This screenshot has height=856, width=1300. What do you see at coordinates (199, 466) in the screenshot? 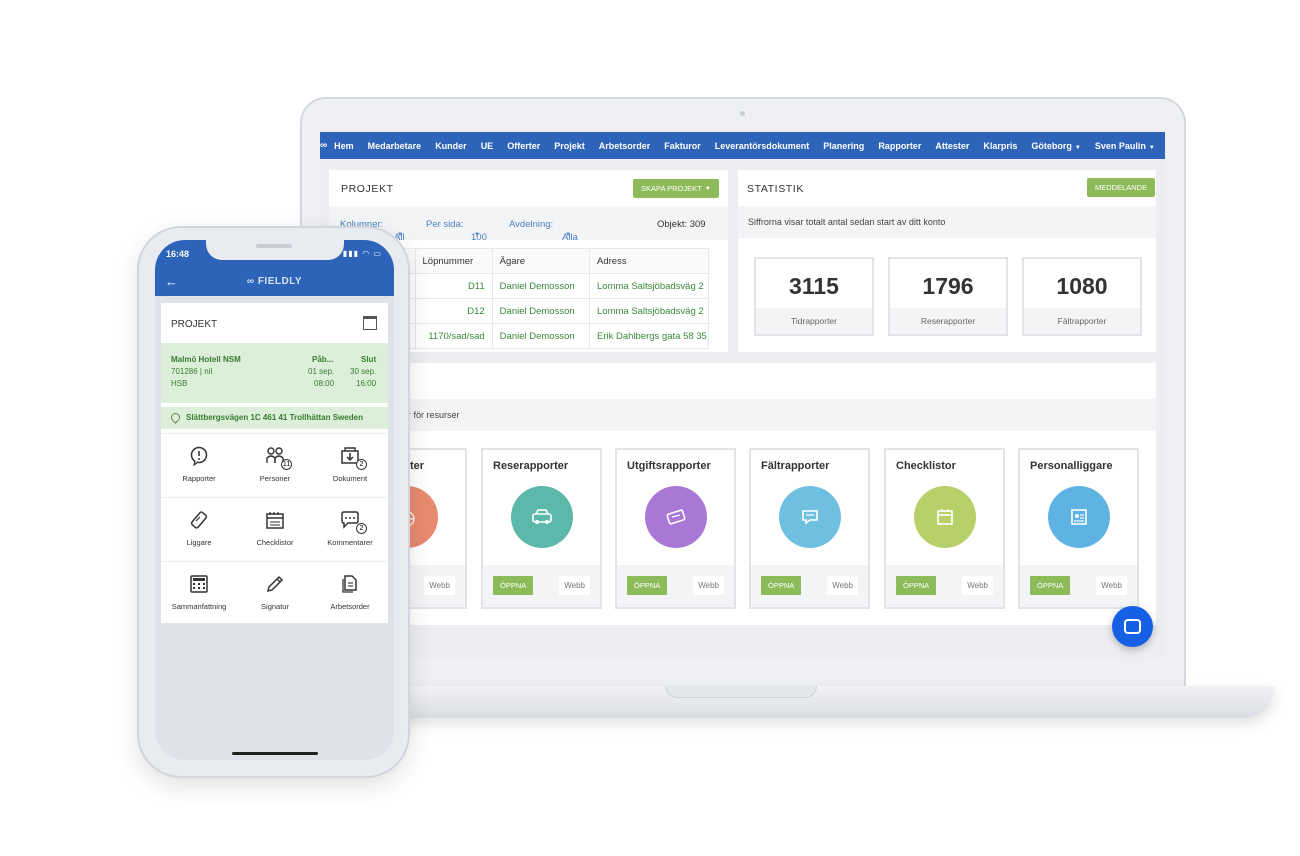
I see `action-rapporter: Rapporter` at bounding box center [199, 466].